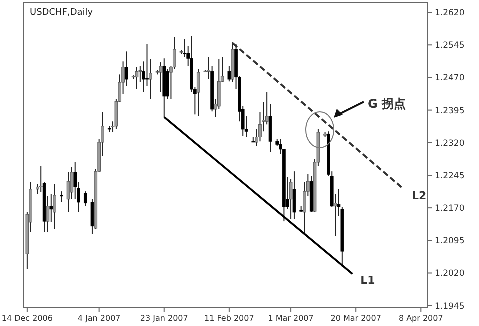  I want to click on y-tick-label: 1.2245, so click(450, 176).